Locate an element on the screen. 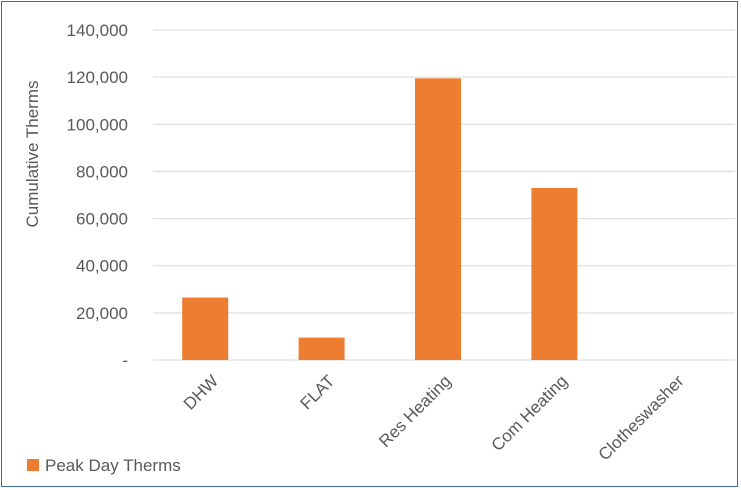 This screenshot has height=490, width=741. y-tick-label: 80,000 is located at coordinates (102, 171).